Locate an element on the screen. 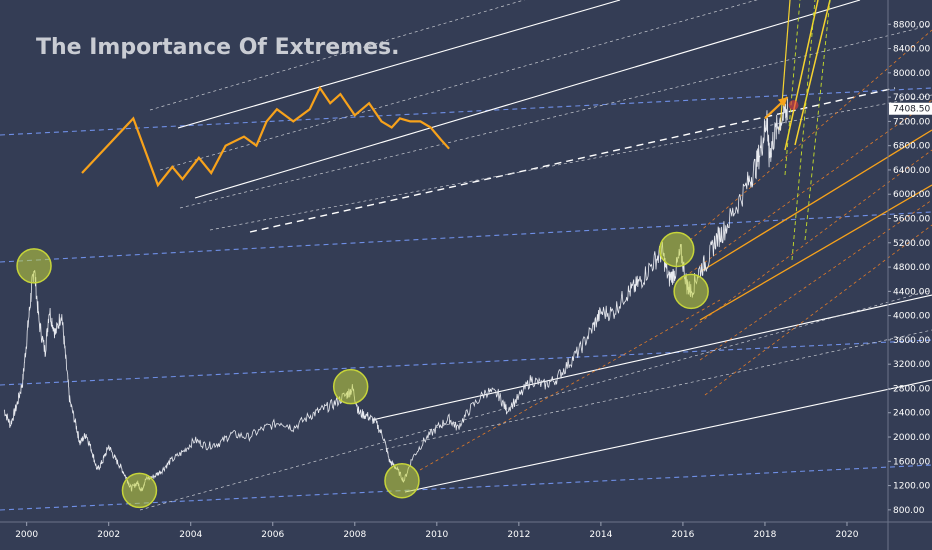  x-tick-label-5: 2010 is located at coordinates (436, 535).